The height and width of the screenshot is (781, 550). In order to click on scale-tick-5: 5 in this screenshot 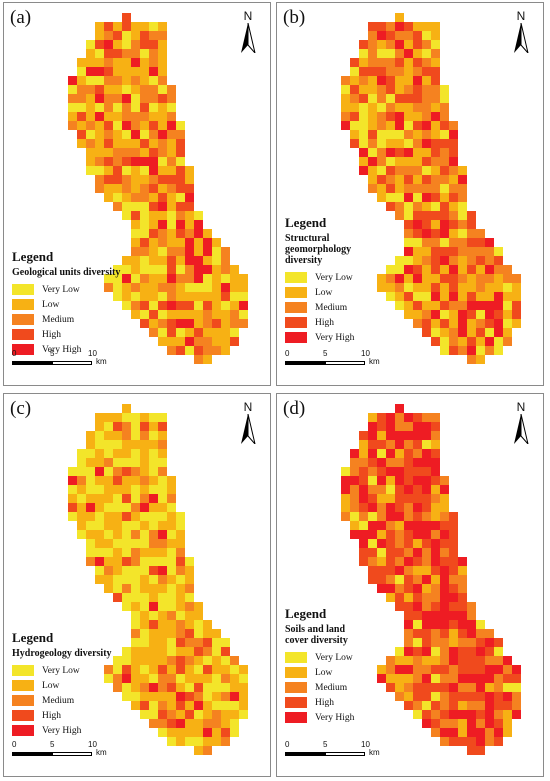, I will do `click(52, 744)`.